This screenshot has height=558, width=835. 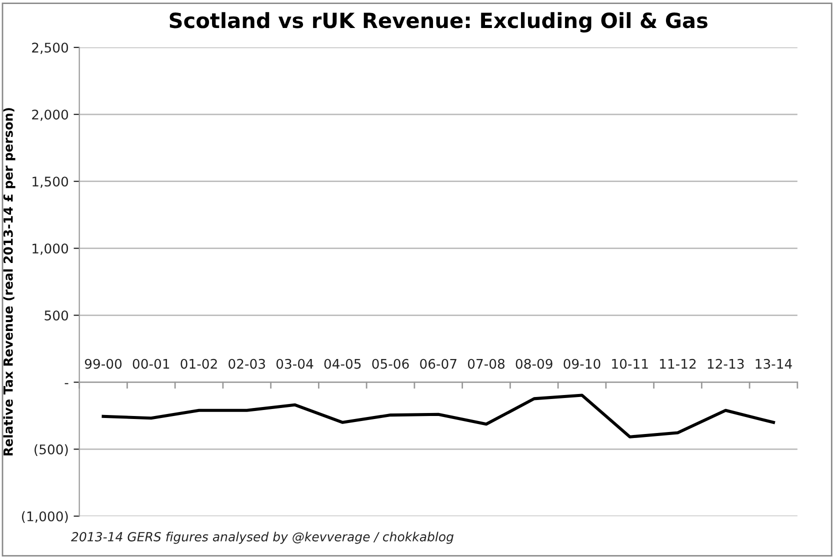 I want to click on y-tick-label: 500, so click(x=56, y=315).